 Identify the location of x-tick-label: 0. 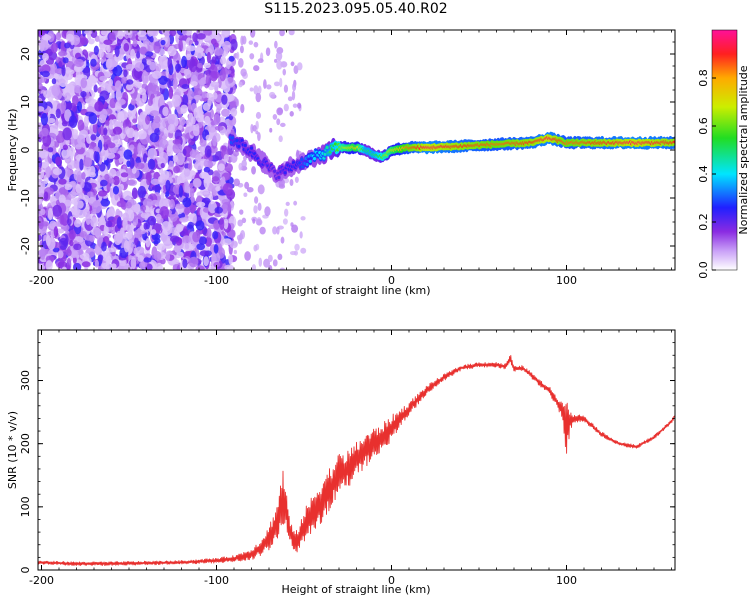
(391, 280).